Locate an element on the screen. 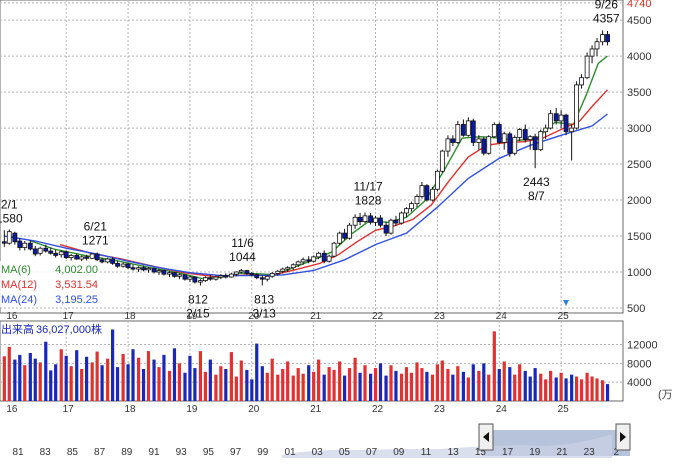 The width and height of the screenshot is (673, 468). annotation-value: 812 is located at coordinates (198, 300).